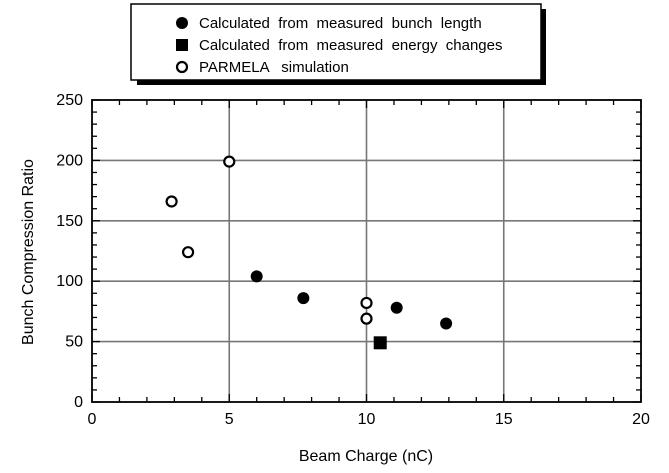  I want to click on legend-marker-filled-square, so click(182, 45).